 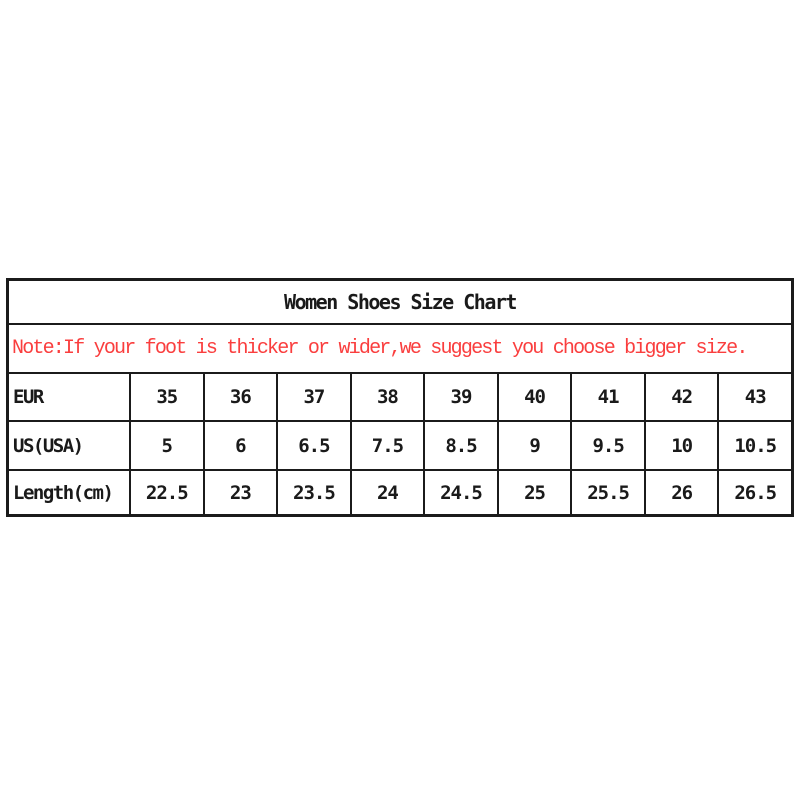 What do you see at coordinates (387, 397) in the screenshot?
I see `eur-value: 38` at bounding box center [387, 397].